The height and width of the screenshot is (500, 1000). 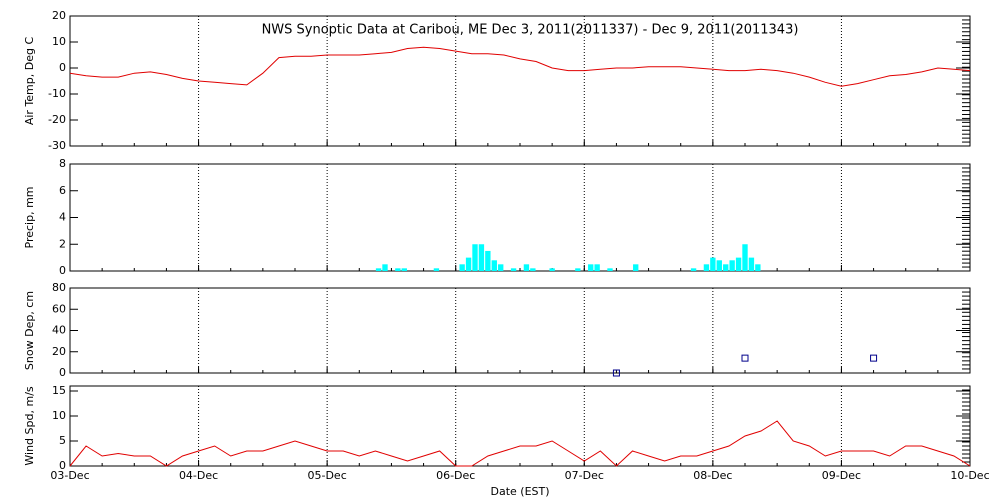 I want to click on y-axis-label: Air Temp, Deg C, so click(x=29, y=81).